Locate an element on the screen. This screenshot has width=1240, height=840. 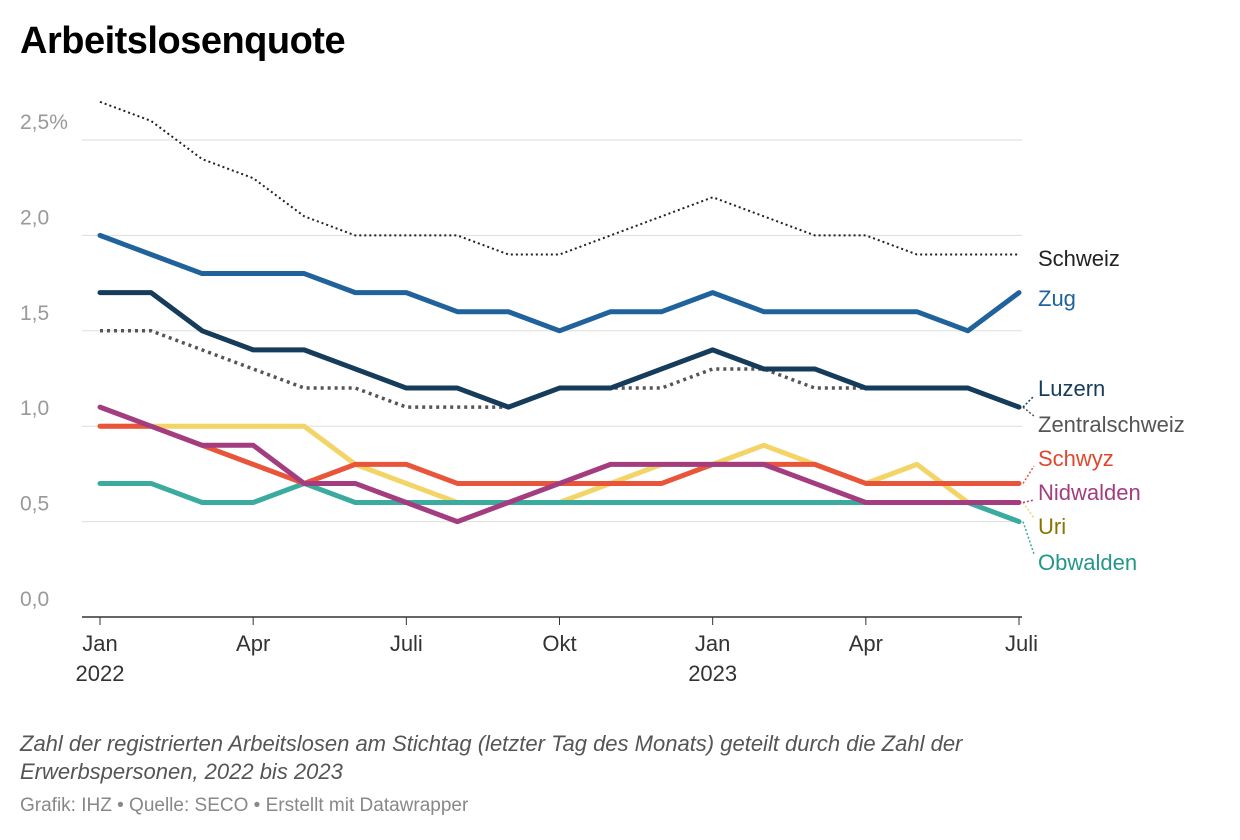
series-label-uri: Uri is located at coordinates (1052, 526).